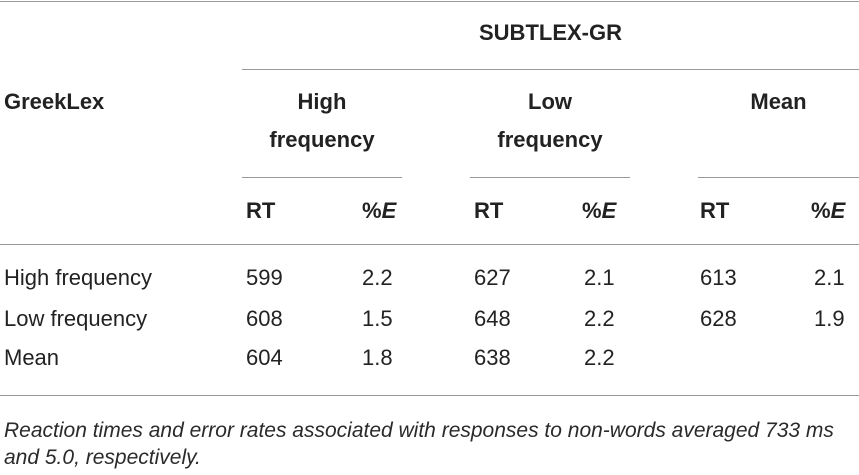 The height and width of the screenshot is (475, 859). Describe the element at coordinates (492, 277) in the screenshot. I see `table-cell: 627` at that location.